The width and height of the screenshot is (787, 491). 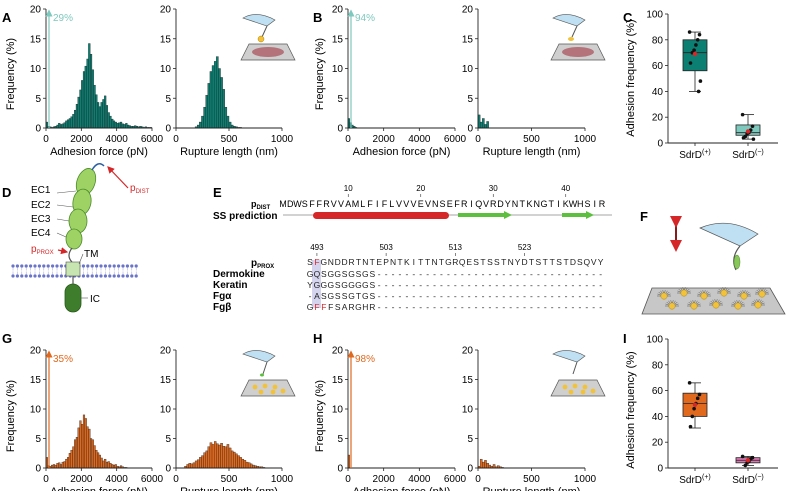 What do you see at coordinates (628, 17) in the screenshot?
I see `panel-letter-c: C` at bounding box center [628, 17].